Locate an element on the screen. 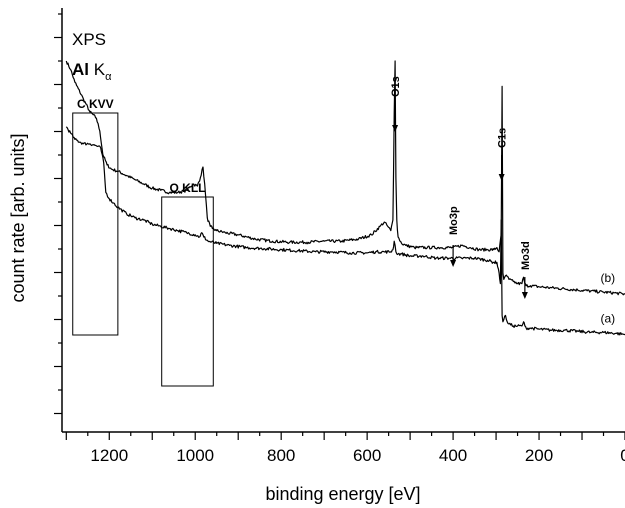 The height and width of the screenshot is (508, 625). x-tick-label: 600 is located at coordinates (367, 455).